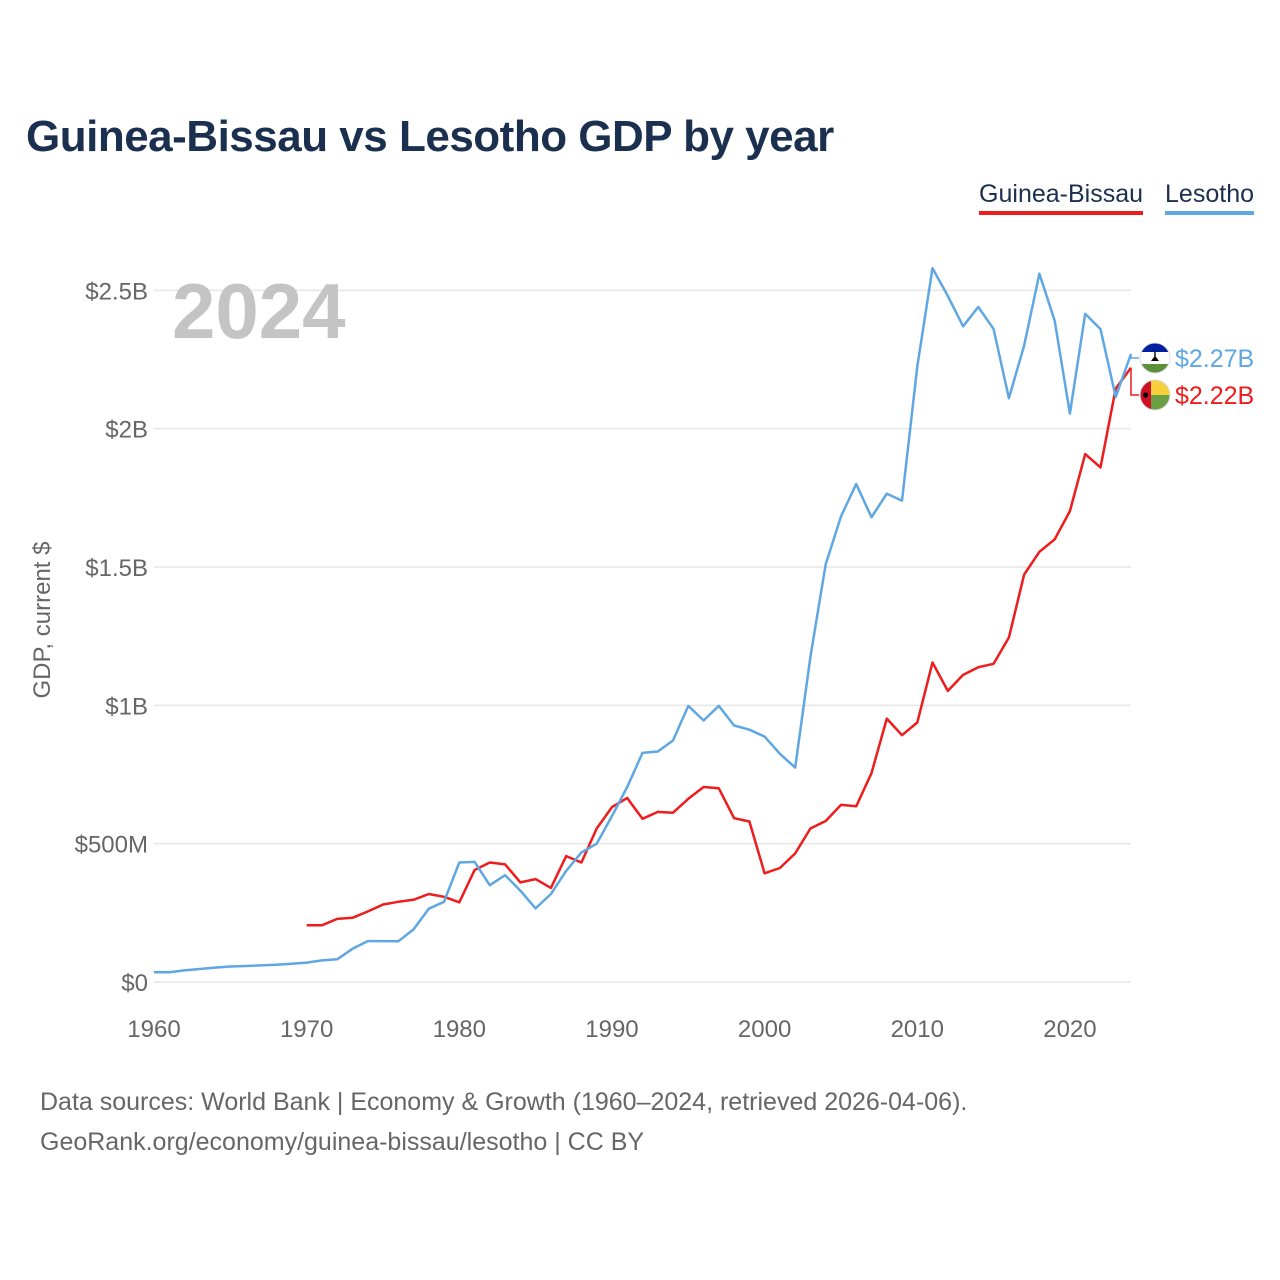  I want to click on guinea-bissau-flag-icon, so click(1155, 395).